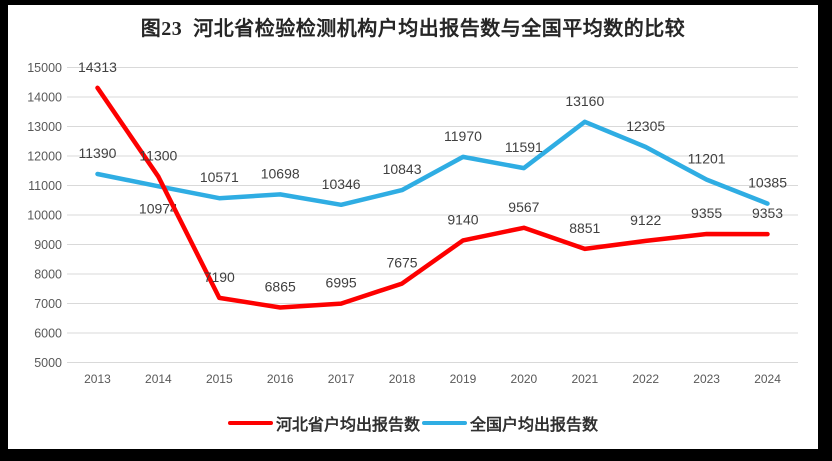  What do you see at coordinates (444, 423) in the screenshot?
I see `national-series-swatch` at bounding box center [444, 423].